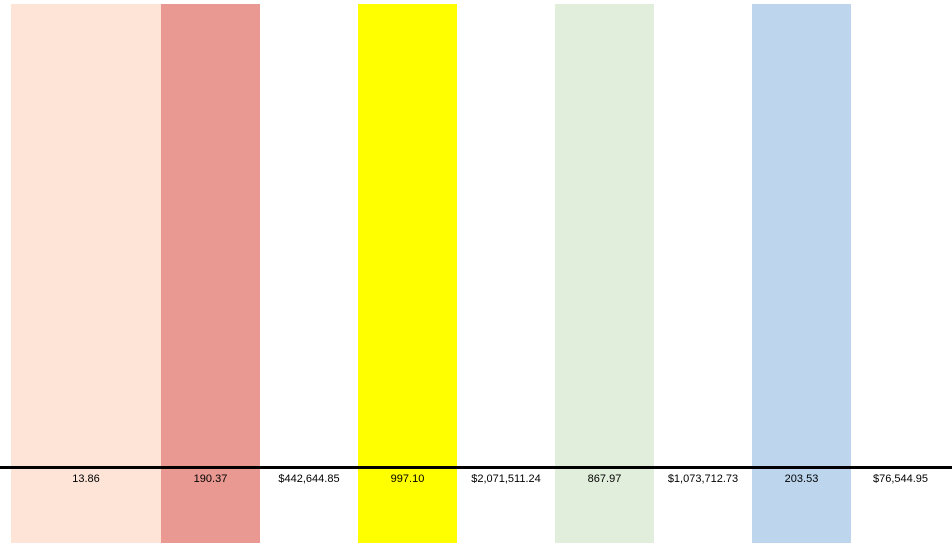 The width and height of the screenshot is (952, 544). I want to click on cell-value-9: $76,544.95, so click(900, 479).